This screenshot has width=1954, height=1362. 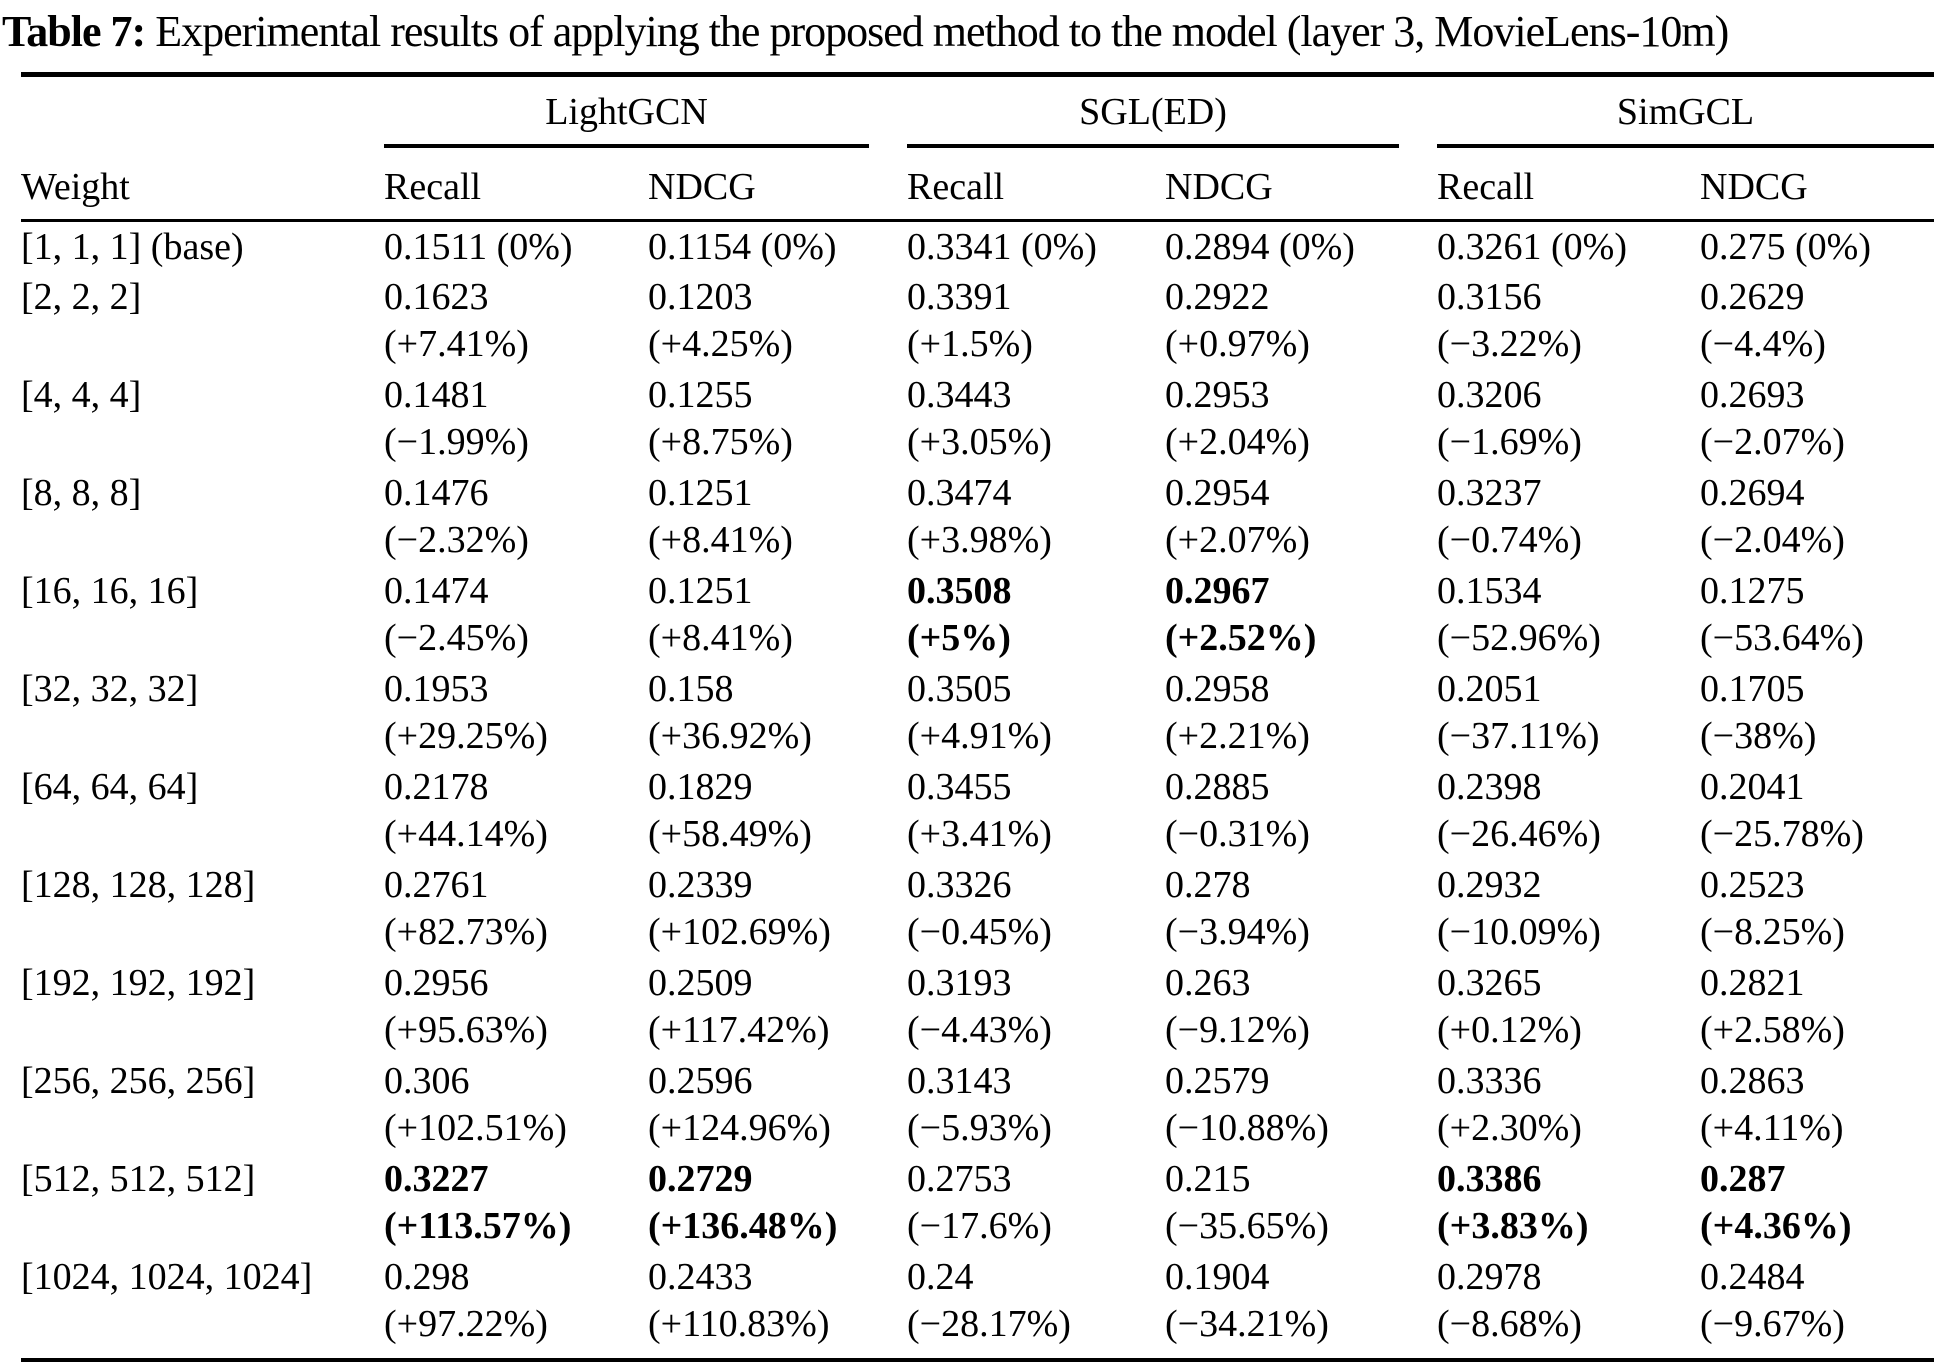 What do you see at coordinates (81, 395) in the screenshot?
I see `weight-label: [4, 4, 4]` at bounding box center [81, 395].